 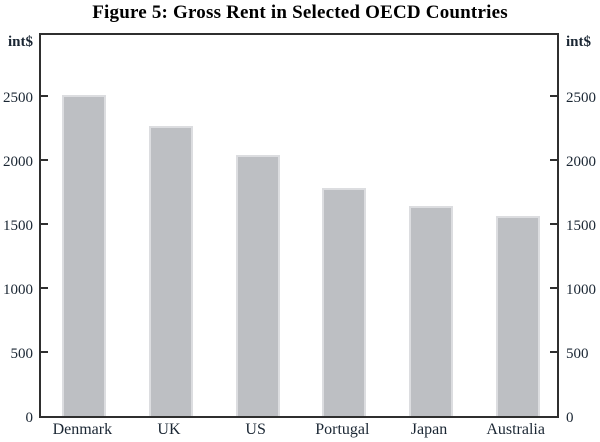 I want to click on x-axis-label-uk: UK, so click(x=169, y=429).